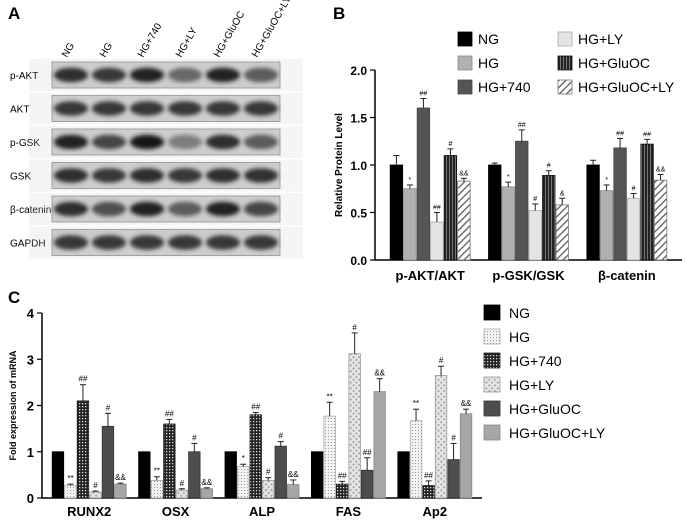 This screenshot has height=520, width=685. What do you see at coordinates (528, 275) in the screenshot?
I see `category-label-p-gsk-gsk: p-GSK/GSK` at bounding box center [528, 275].